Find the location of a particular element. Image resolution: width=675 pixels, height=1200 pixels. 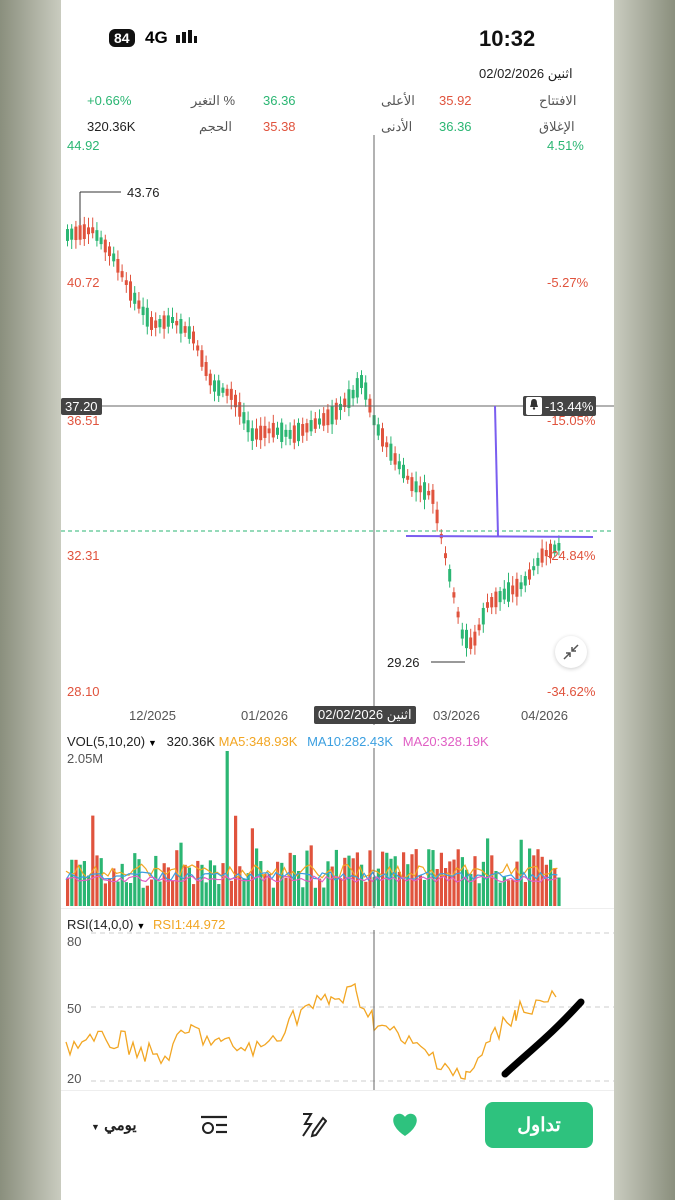

rsi-level-20: 20 is located at coordinates (74, 1078).